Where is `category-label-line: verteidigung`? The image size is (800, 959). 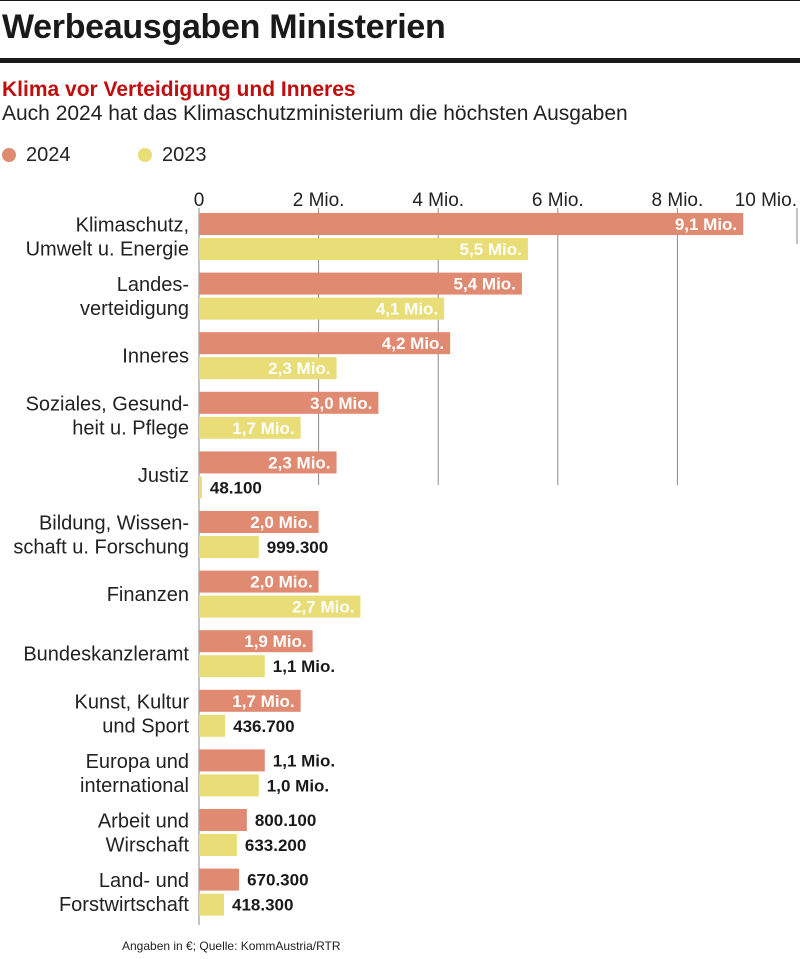
category-label-line: verteidigung is located at coordinates (134, 309).